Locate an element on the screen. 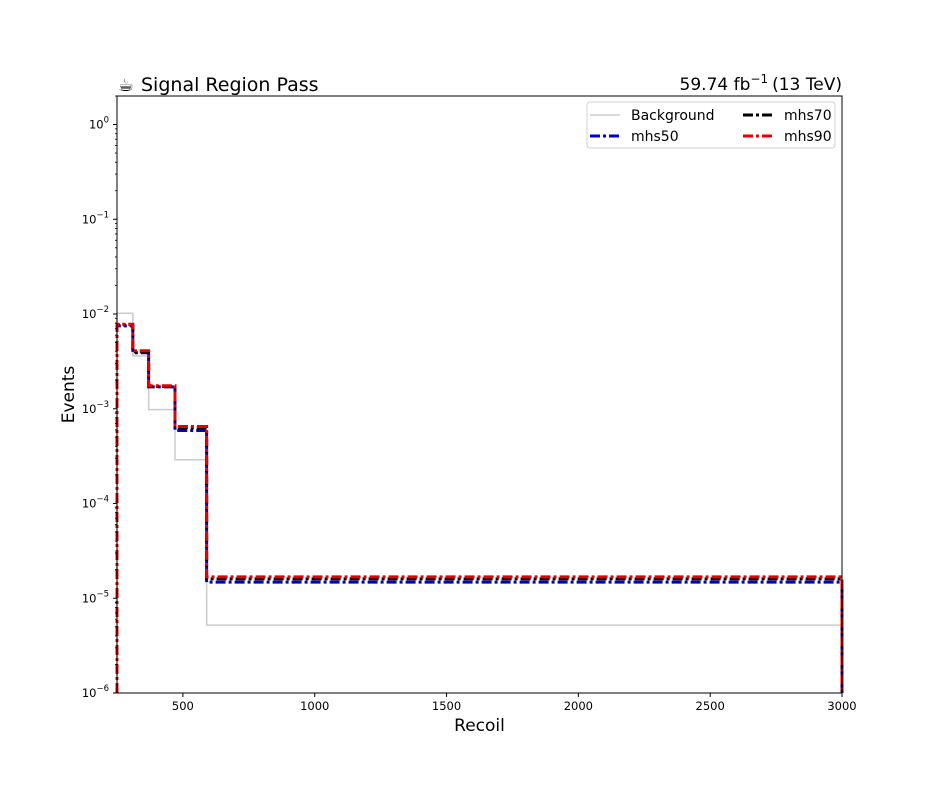 The height and width of the screenshot is (792, 936). y-tick-label: 10⁻¹ is located at coordinates (95, 218).